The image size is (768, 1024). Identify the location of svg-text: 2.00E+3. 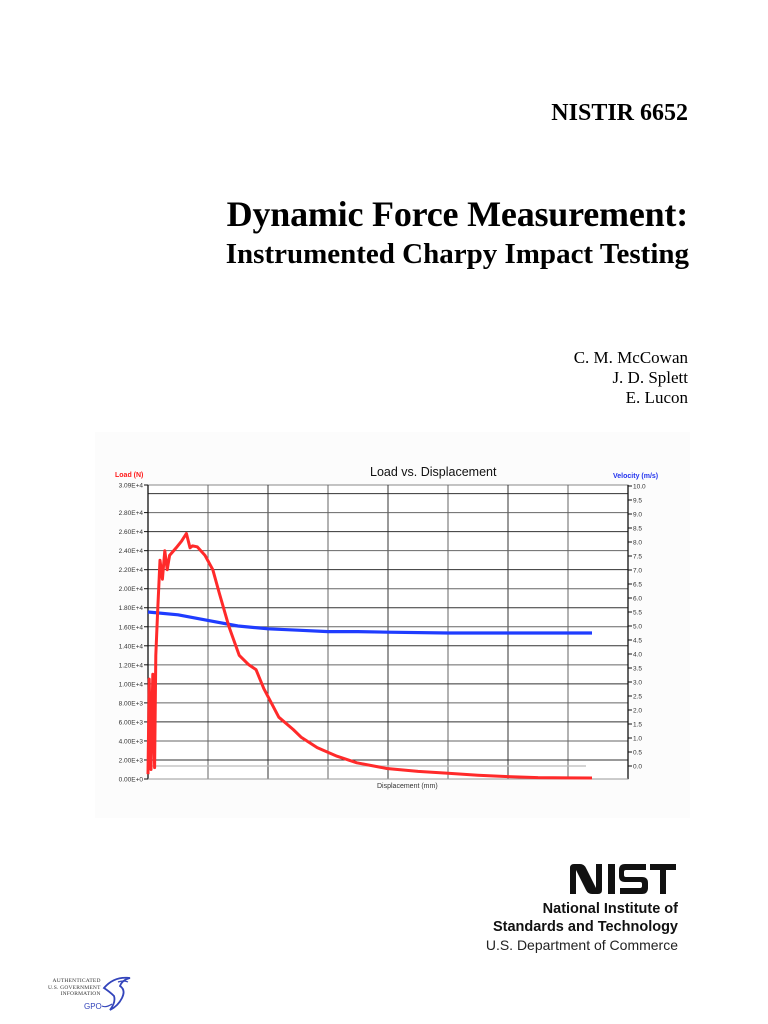
(131, 760).